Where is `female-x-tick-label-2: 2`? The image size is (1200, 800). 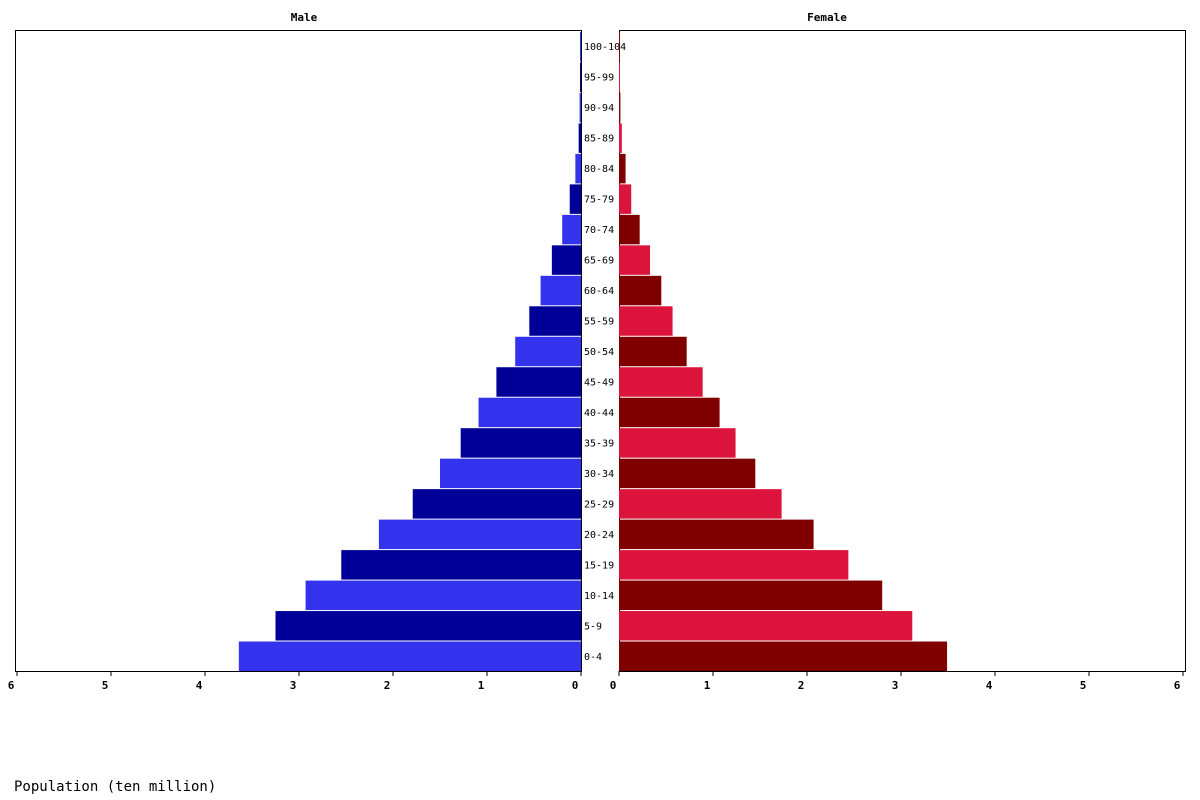 female-x-tick-label-2: 2 is located at coordinates (801, 685).